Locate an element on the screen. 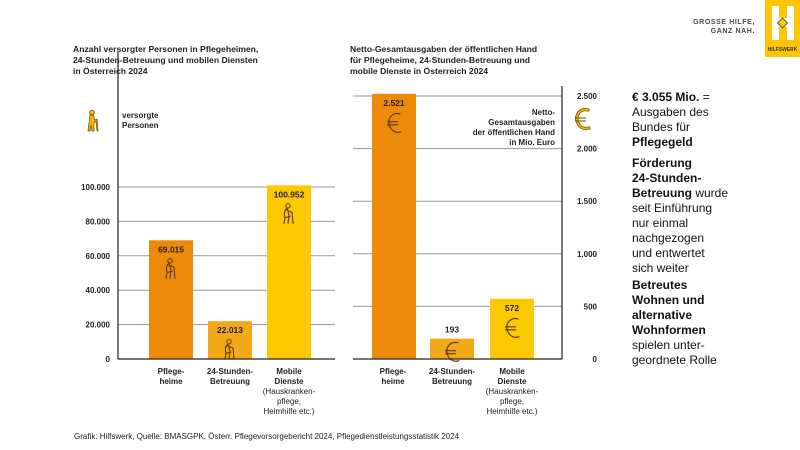 The height and width of the screenshot is (450, 800). right-bars: 2.521 193 572 is located at coordinates (453, 227).